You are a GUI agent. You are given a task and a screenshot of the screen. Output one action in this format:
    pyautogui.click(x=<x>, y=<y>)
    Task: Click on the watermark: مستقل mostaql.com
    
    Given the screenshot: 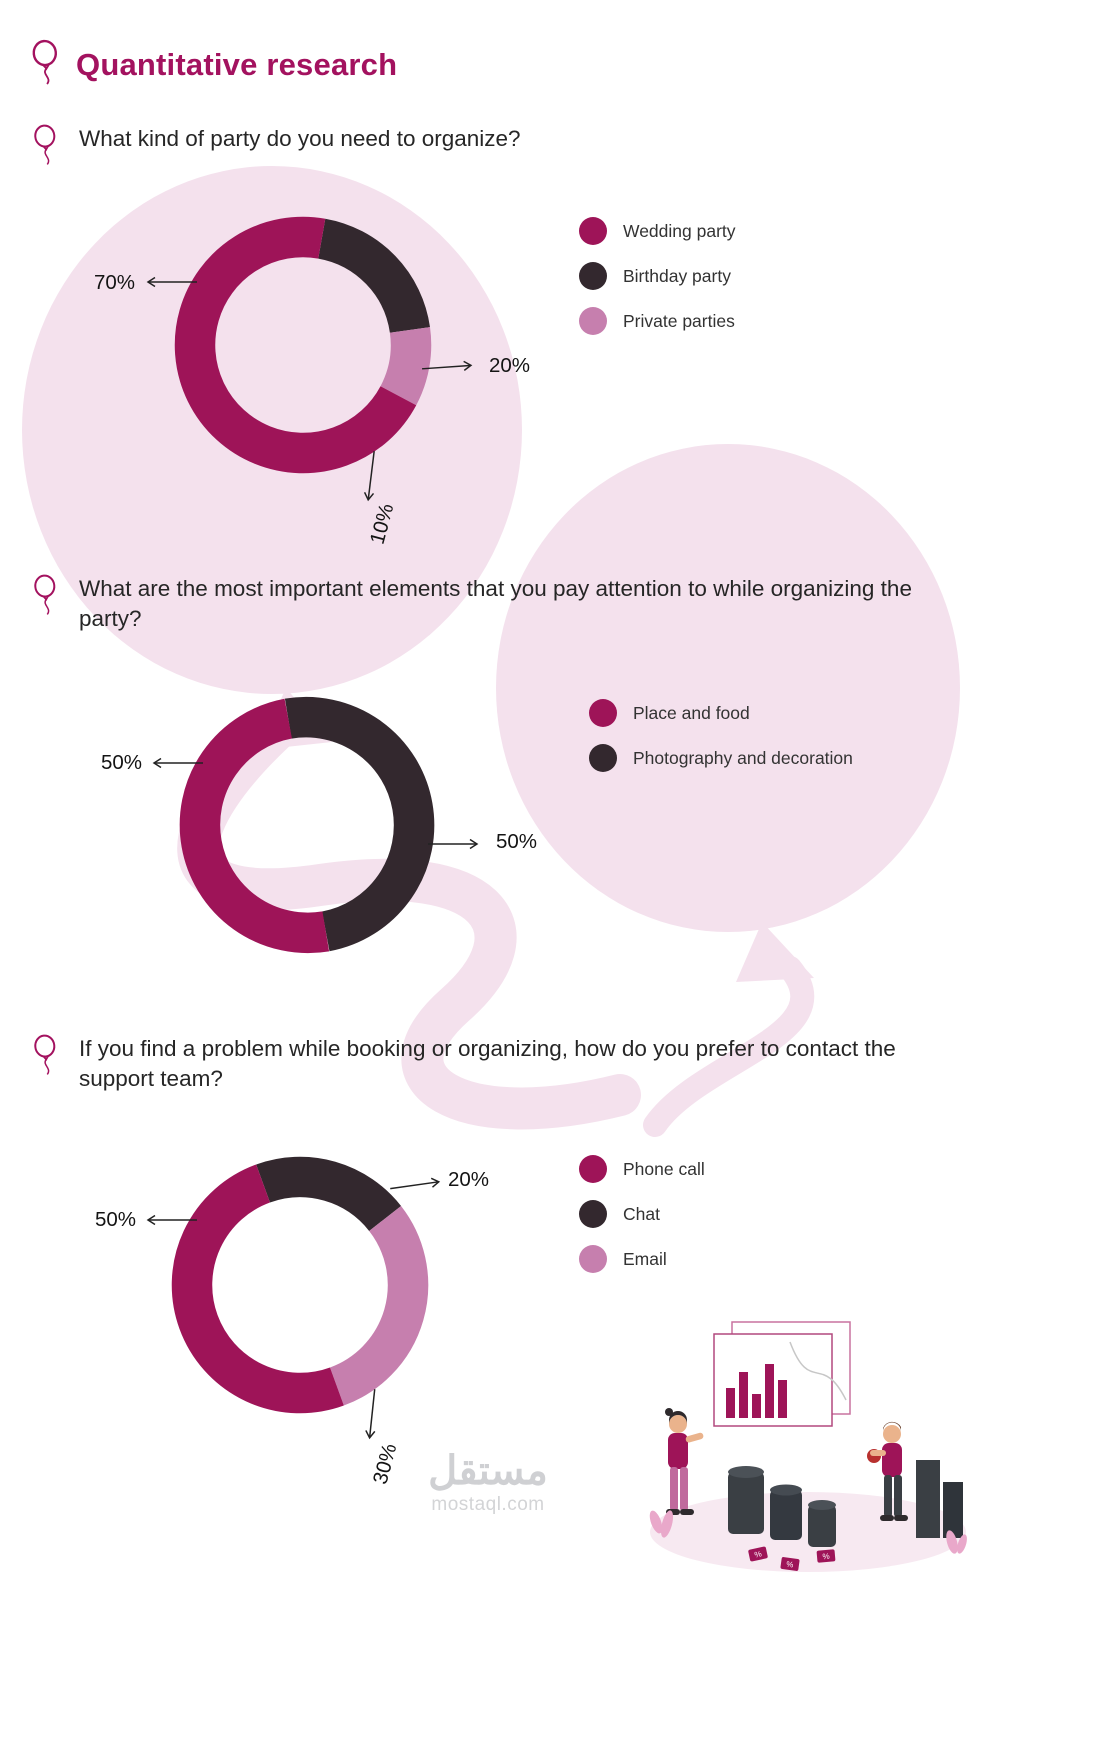 What is the action you would take?
    pyautogui.click(x=488, y=1483)
    